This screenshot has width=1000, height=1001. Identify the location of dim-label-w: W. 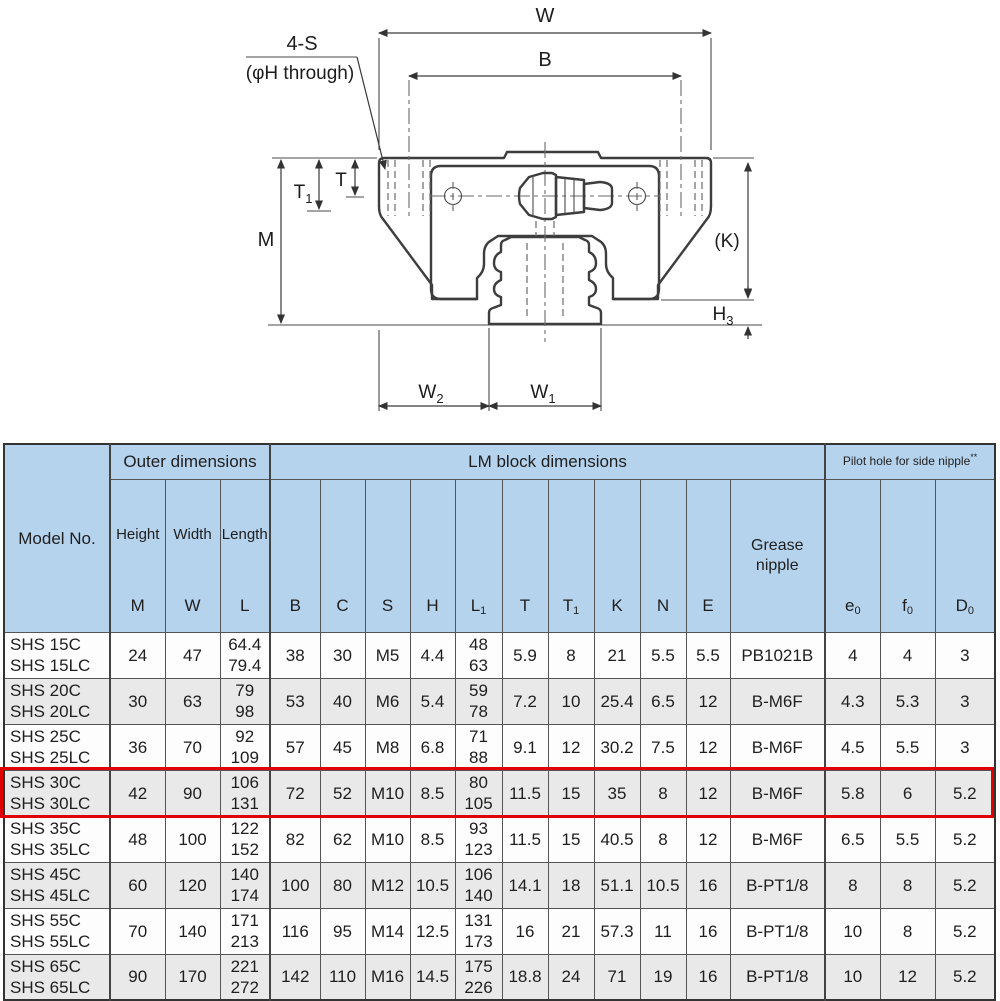
(545, 16).